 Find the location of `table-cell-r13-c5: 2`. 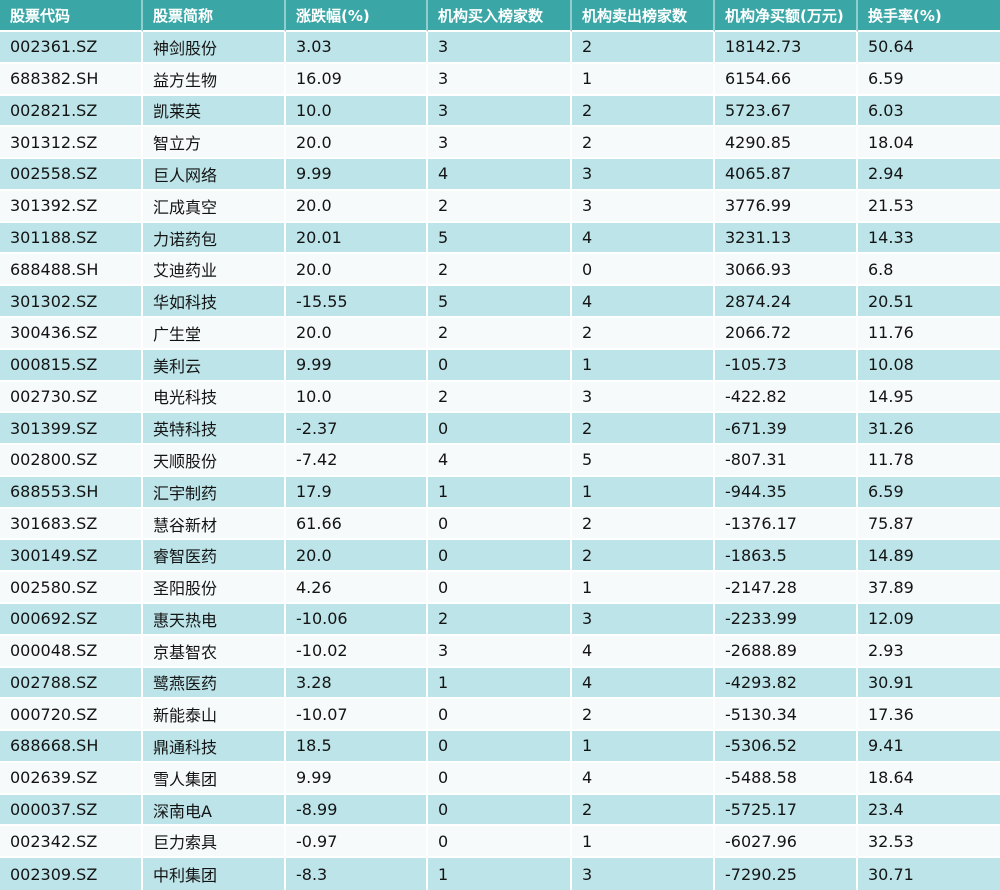

table-cell-r13-c5: 2 is located at coordinates (643, 429).